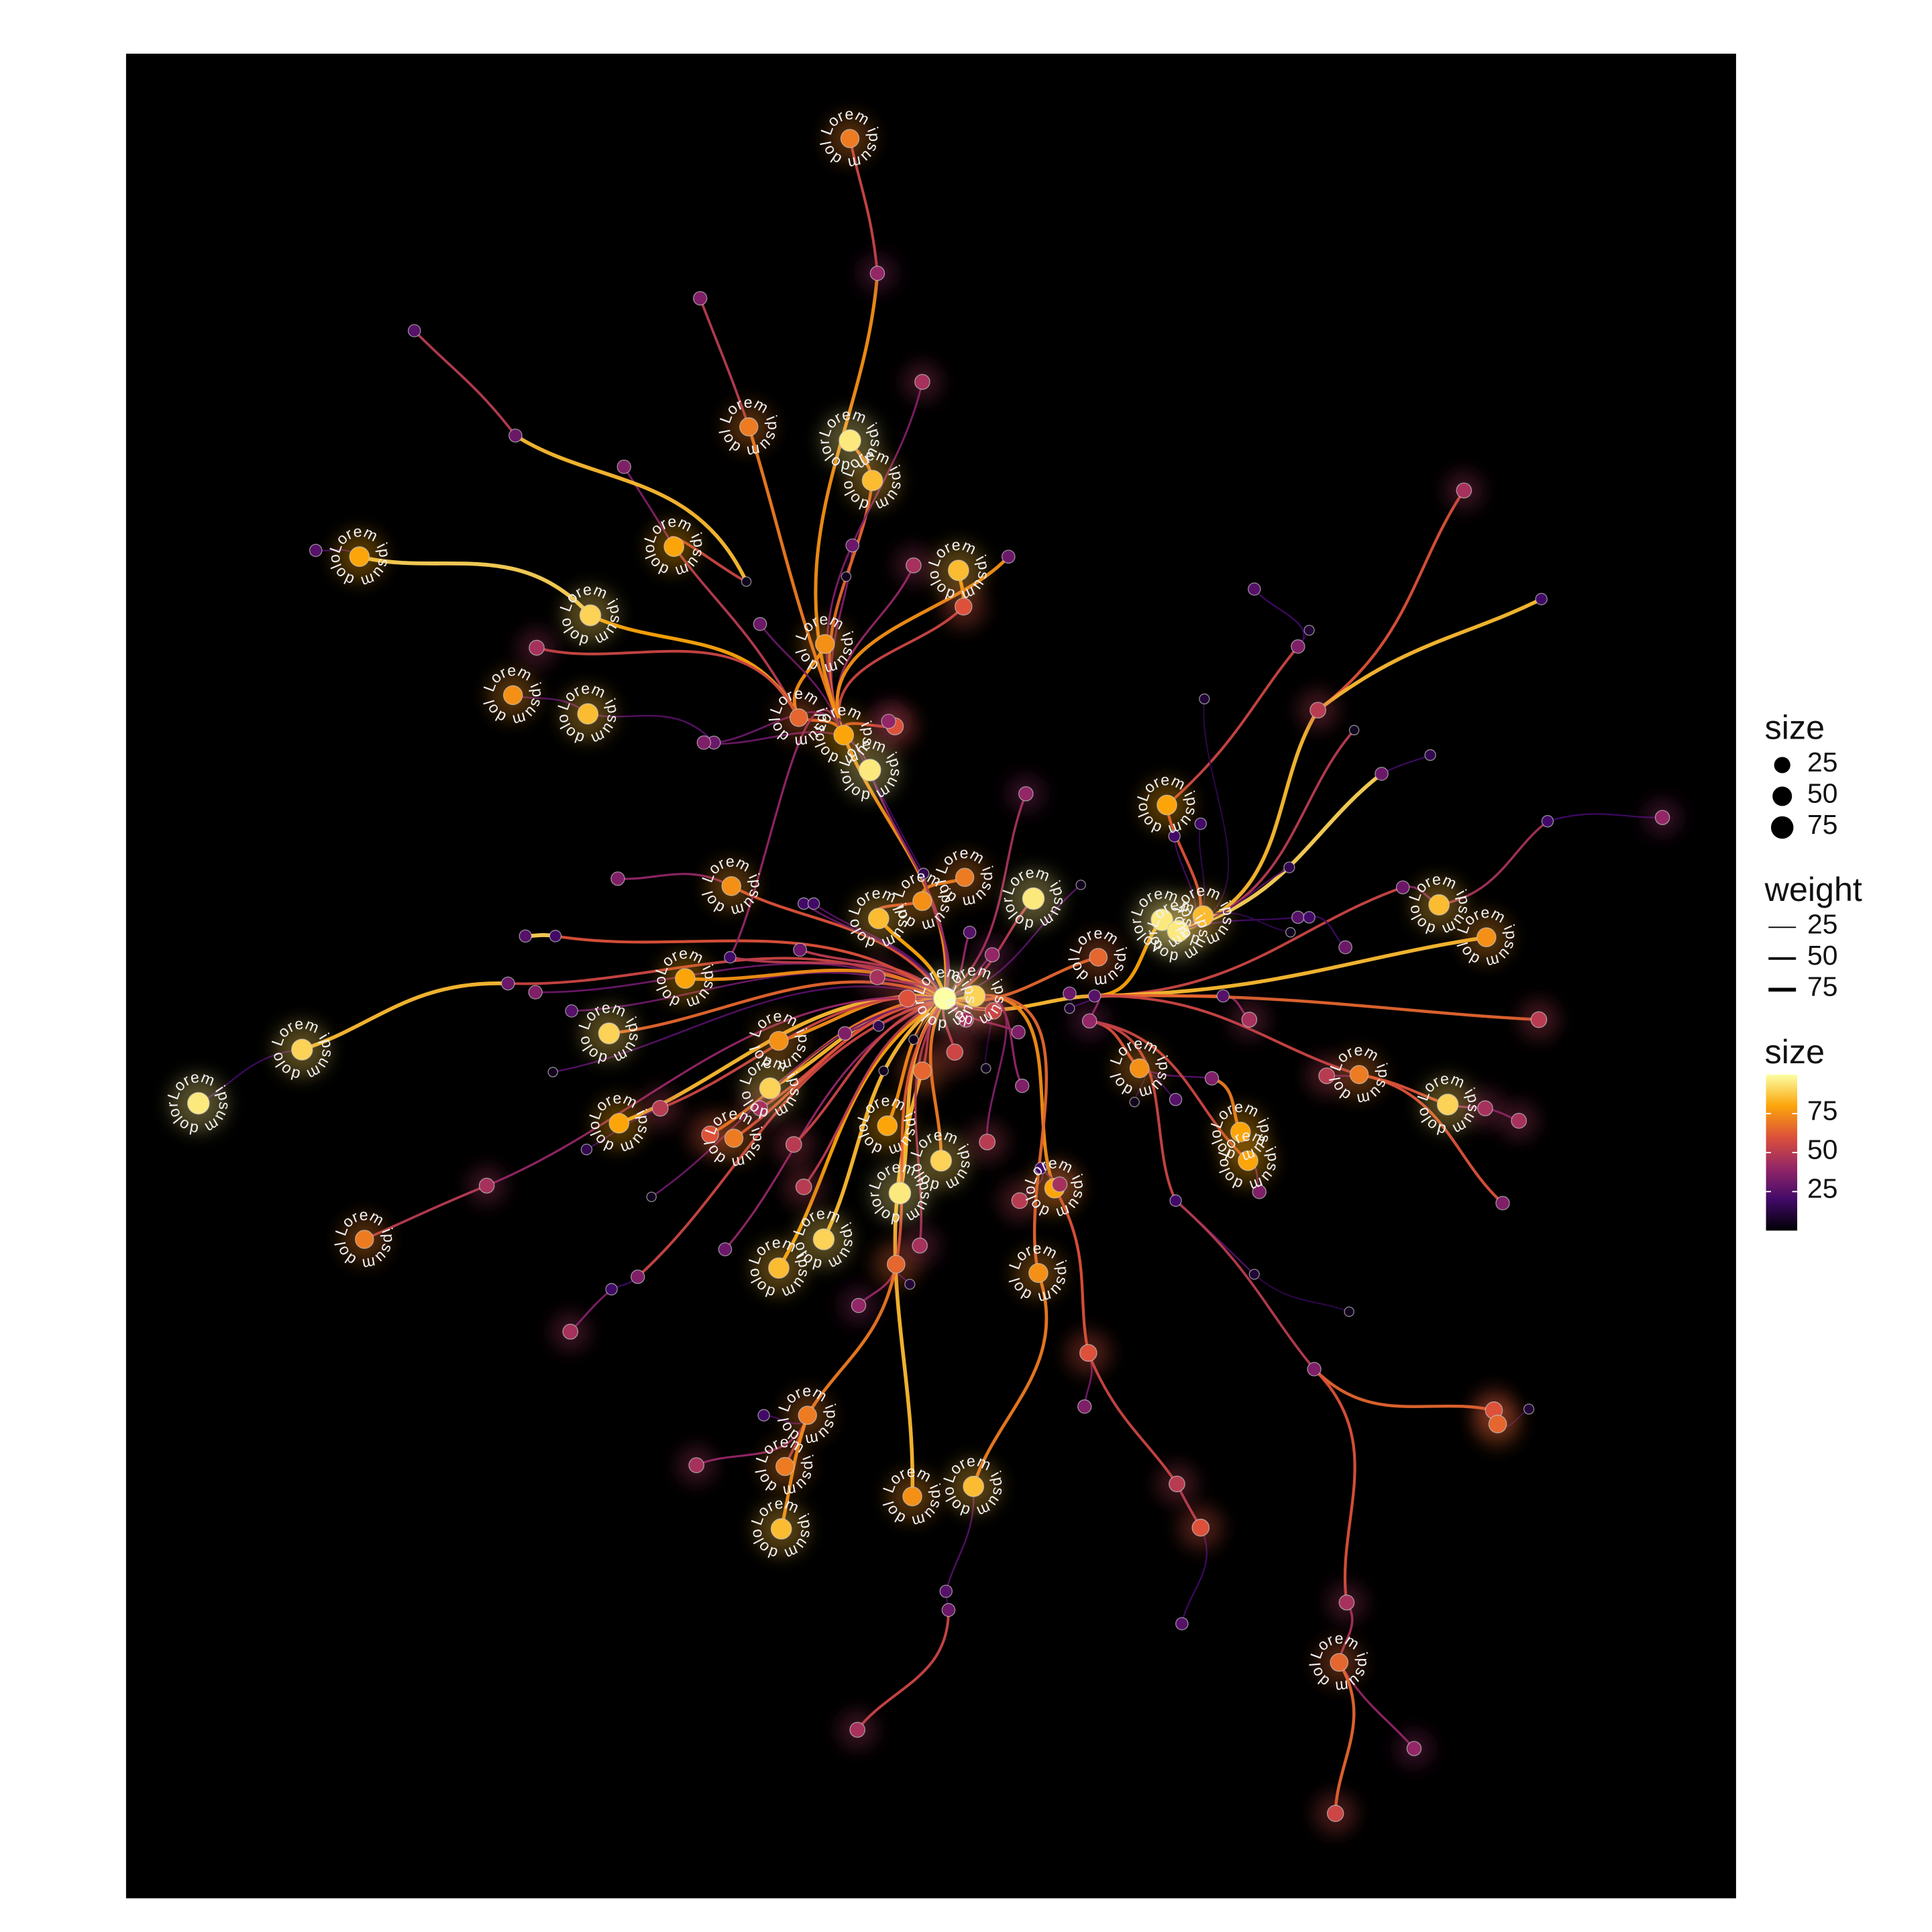 The image size is (1932, 1932). What do you see at coordinates (1813, 889) in the screenshot?
I see `weight-legend-title: weight` at bounding box center [1813, 889].